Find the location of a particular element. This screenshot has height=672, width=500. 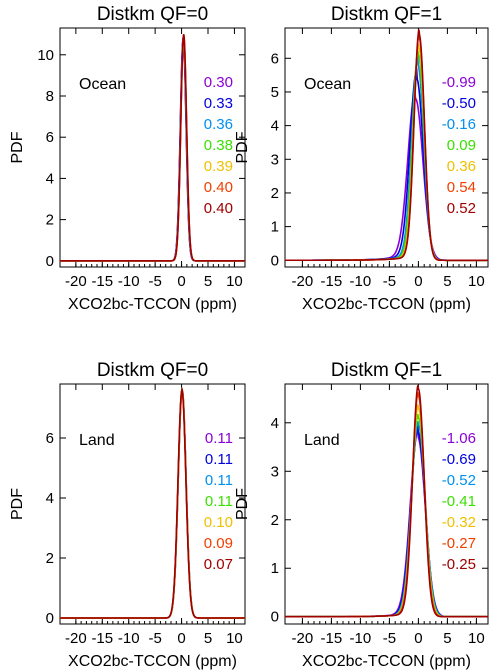

legend-value: 0.07 is located at coordinates (218, 564).